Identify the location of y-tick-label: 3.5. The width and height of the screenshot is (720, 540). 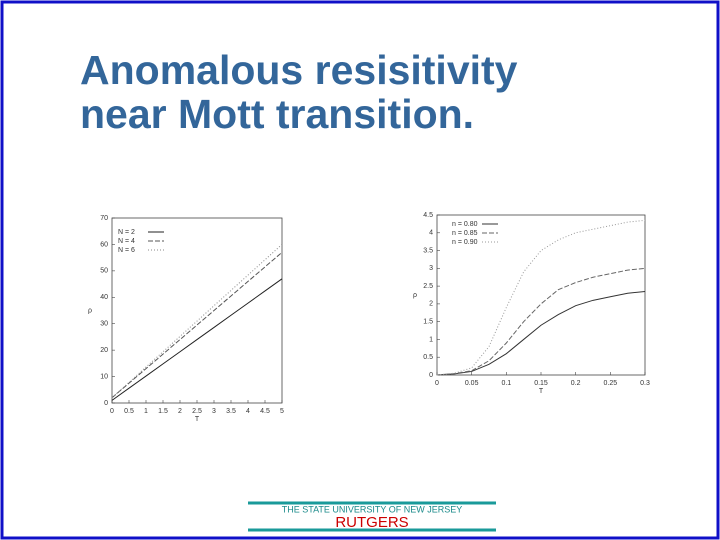
(428, 250).